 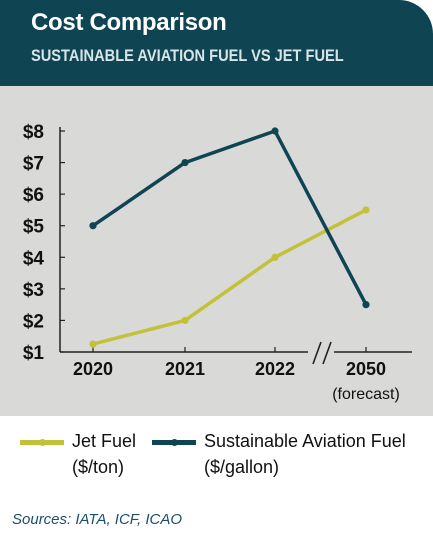 I want to click on legend-item-saf: Sustainable Aviation Fuel ($/gallon), so click(x=292, y=459).